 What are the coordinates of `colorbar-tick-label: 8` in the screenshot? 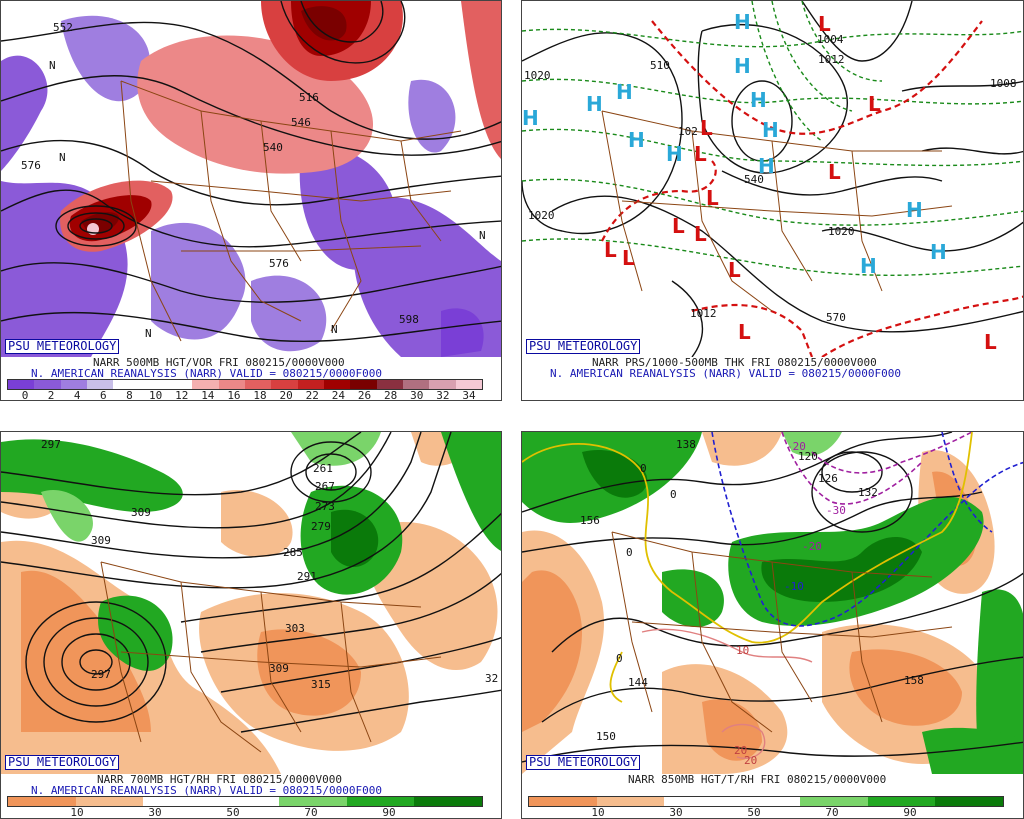 It's located at (129, 395).